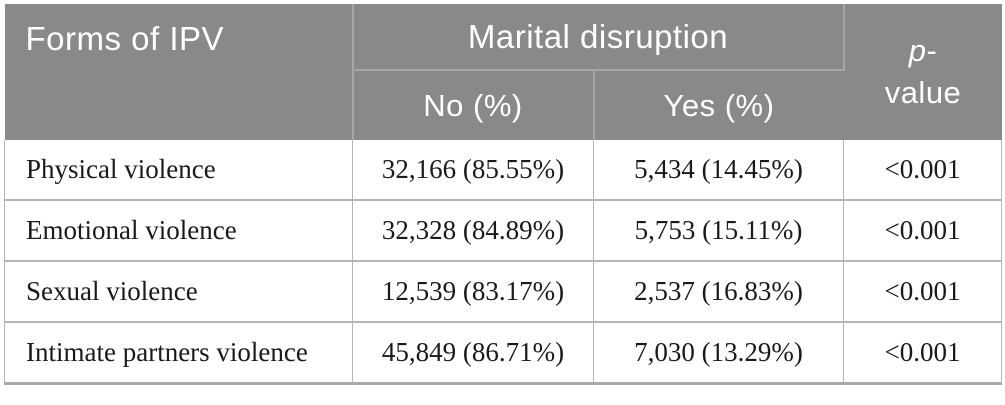 The width and height of the screenshot is (1005, 405). Describe the element at coordinates (718, 230) in the screenshot. I see `cell-yes: 5,753 (15.11%)` at that location.